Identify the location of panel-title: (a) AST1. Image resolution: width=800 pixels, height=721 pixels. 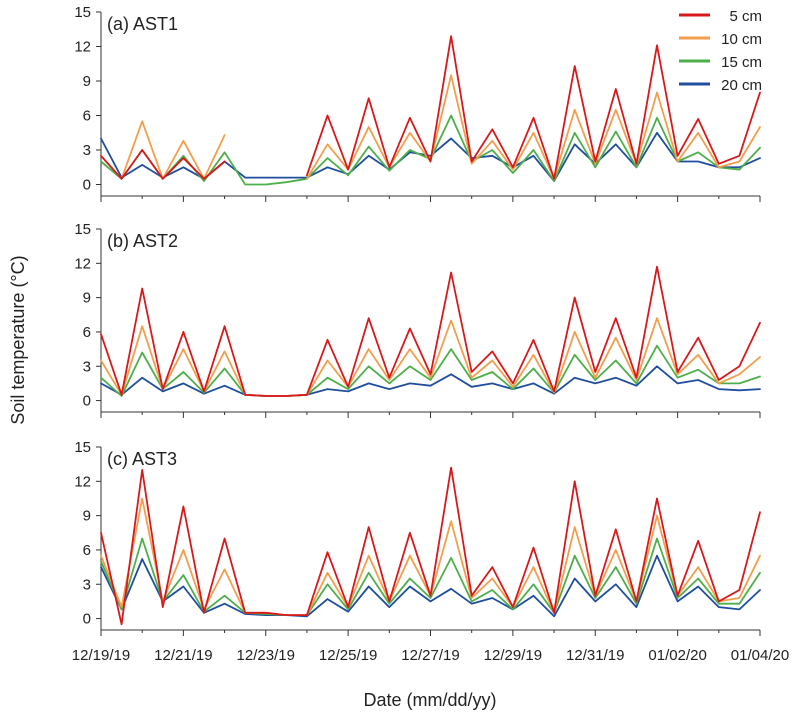
(142, 24).